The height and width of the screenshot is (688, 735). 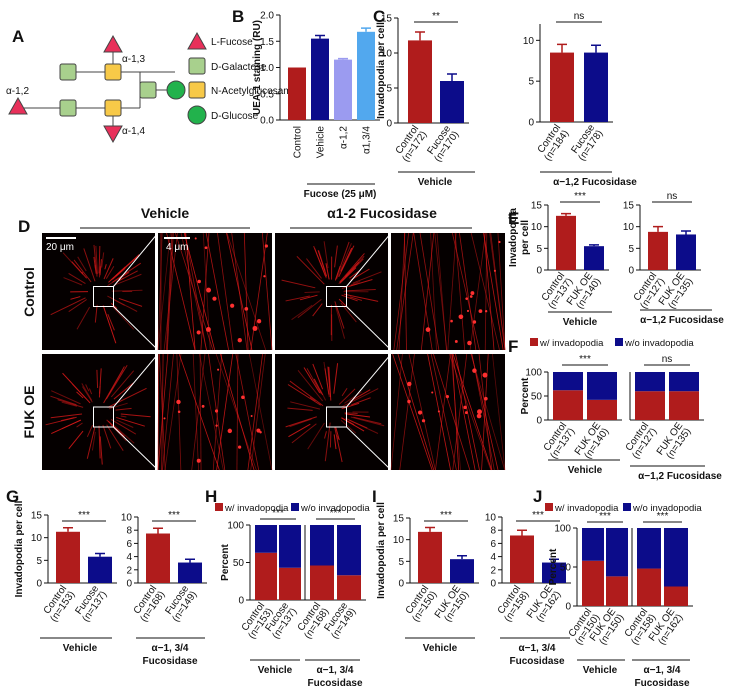 What do you see at coordinates (60, 247) in the screenshot?
I see `scale-bar-label: 20 μm` at bounding box center [60, 247].